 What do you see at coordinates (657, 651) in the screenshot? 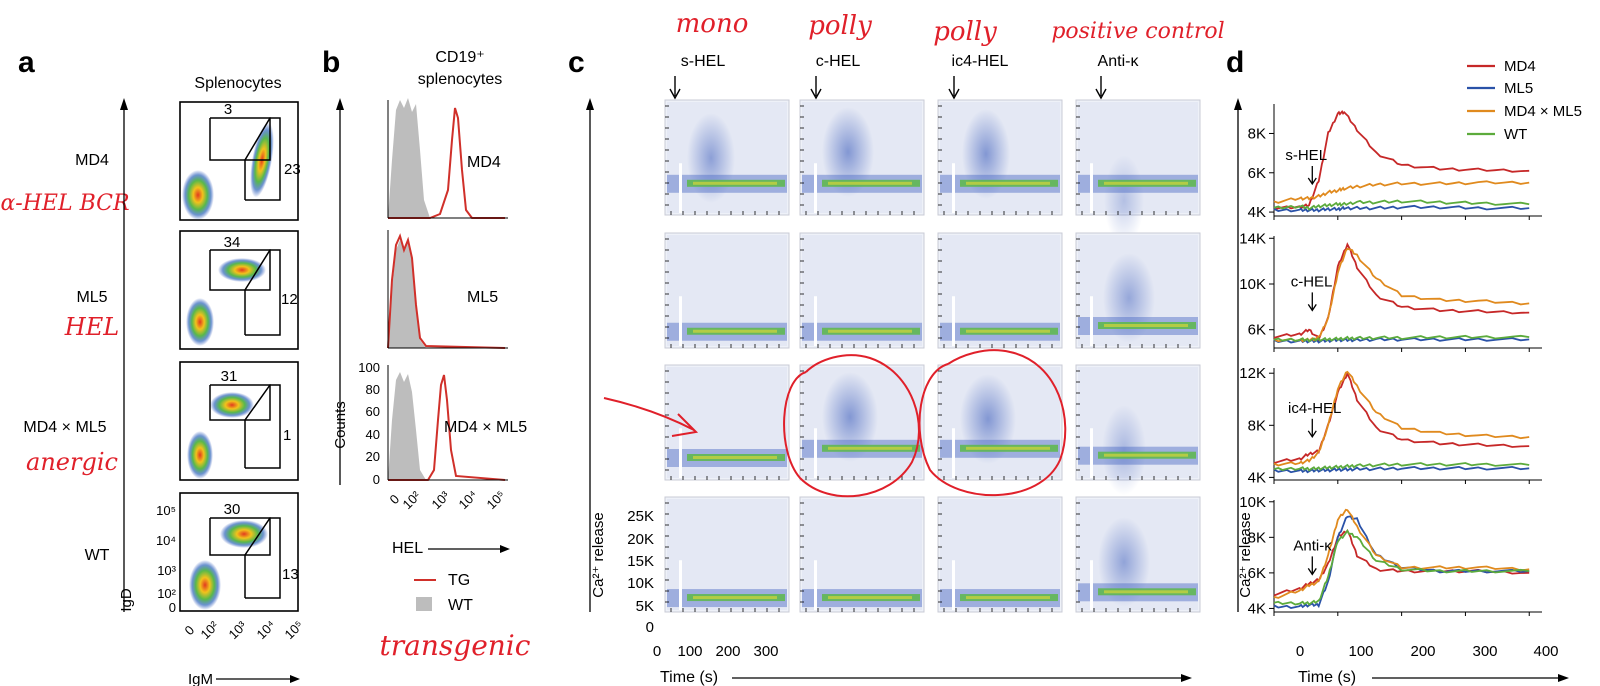
I see `panel-c-x-tick: 0` at bounding box center [657, 651].